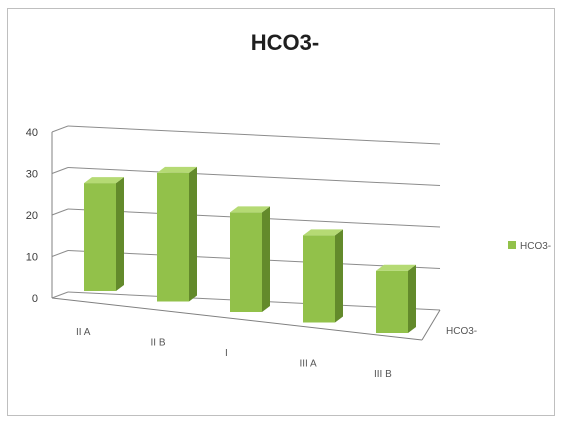  Describe the element at coordinates (535, 246) in the screenshot. I see `legend-label: HCO3-` at that location.